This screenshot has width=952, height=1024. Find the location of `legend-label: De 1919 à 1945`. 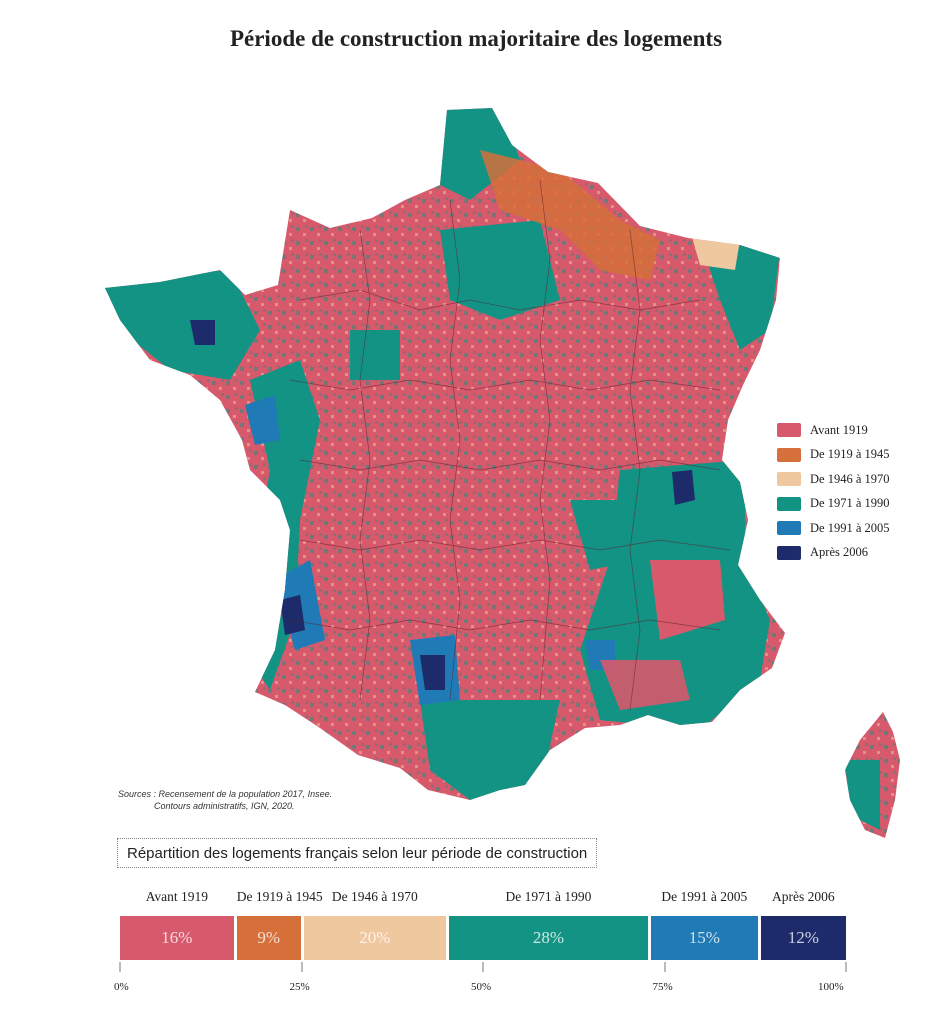

legend-label: De 1919 à 1945 is located at coordinates (850, 454).